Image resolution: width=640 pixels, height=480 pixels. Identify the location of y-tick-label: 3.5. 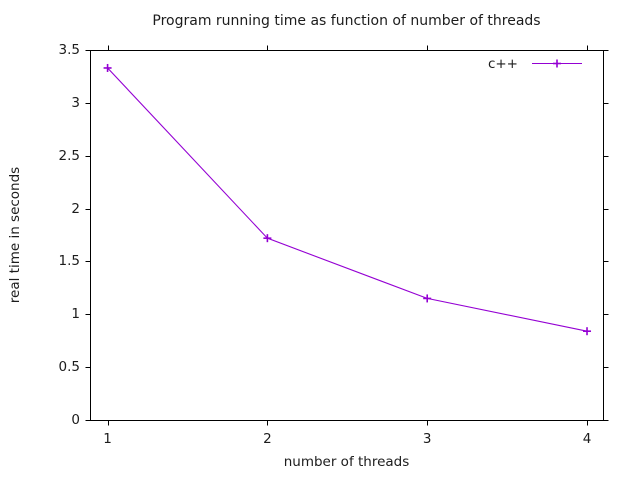
(69, 50).